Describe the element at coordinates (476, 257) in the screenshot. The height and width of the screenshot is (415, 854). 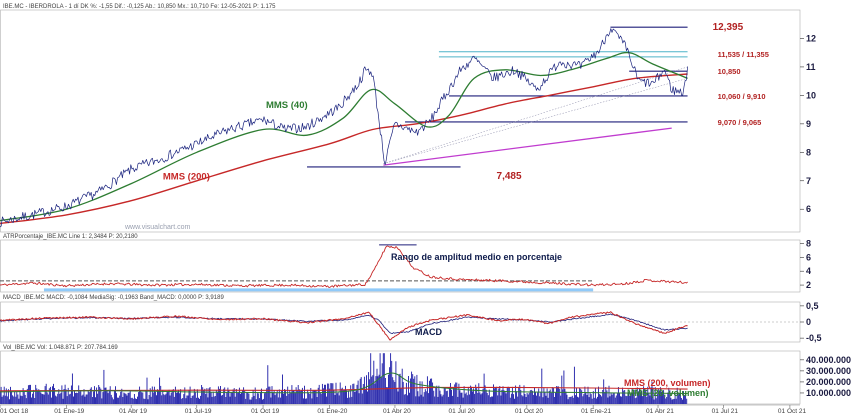
I see `atr-title-label: Rango de amplitud medio en porcentaje` at that location.